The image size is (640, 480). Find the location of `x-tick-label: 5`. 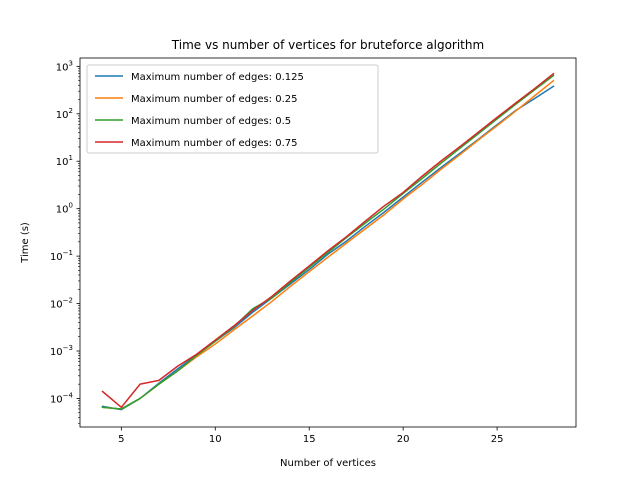

x-tick-label: 5 is located at coordinates (121, 439).